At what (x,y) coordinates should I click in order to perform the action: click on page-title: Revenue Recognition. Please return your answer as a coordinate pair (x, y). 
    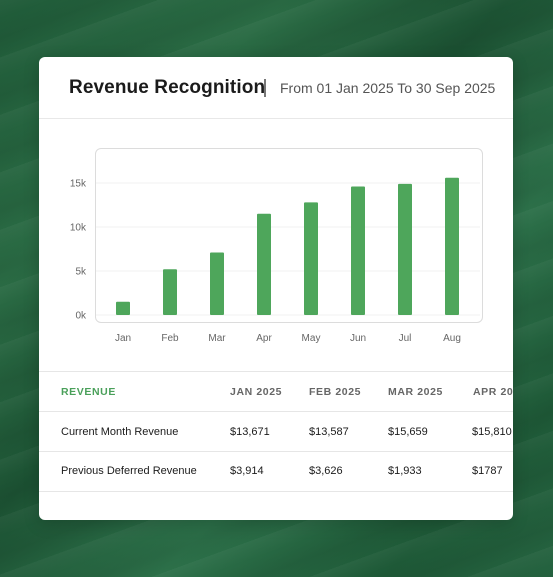
    Looking at the image, I should click on (167, 87).